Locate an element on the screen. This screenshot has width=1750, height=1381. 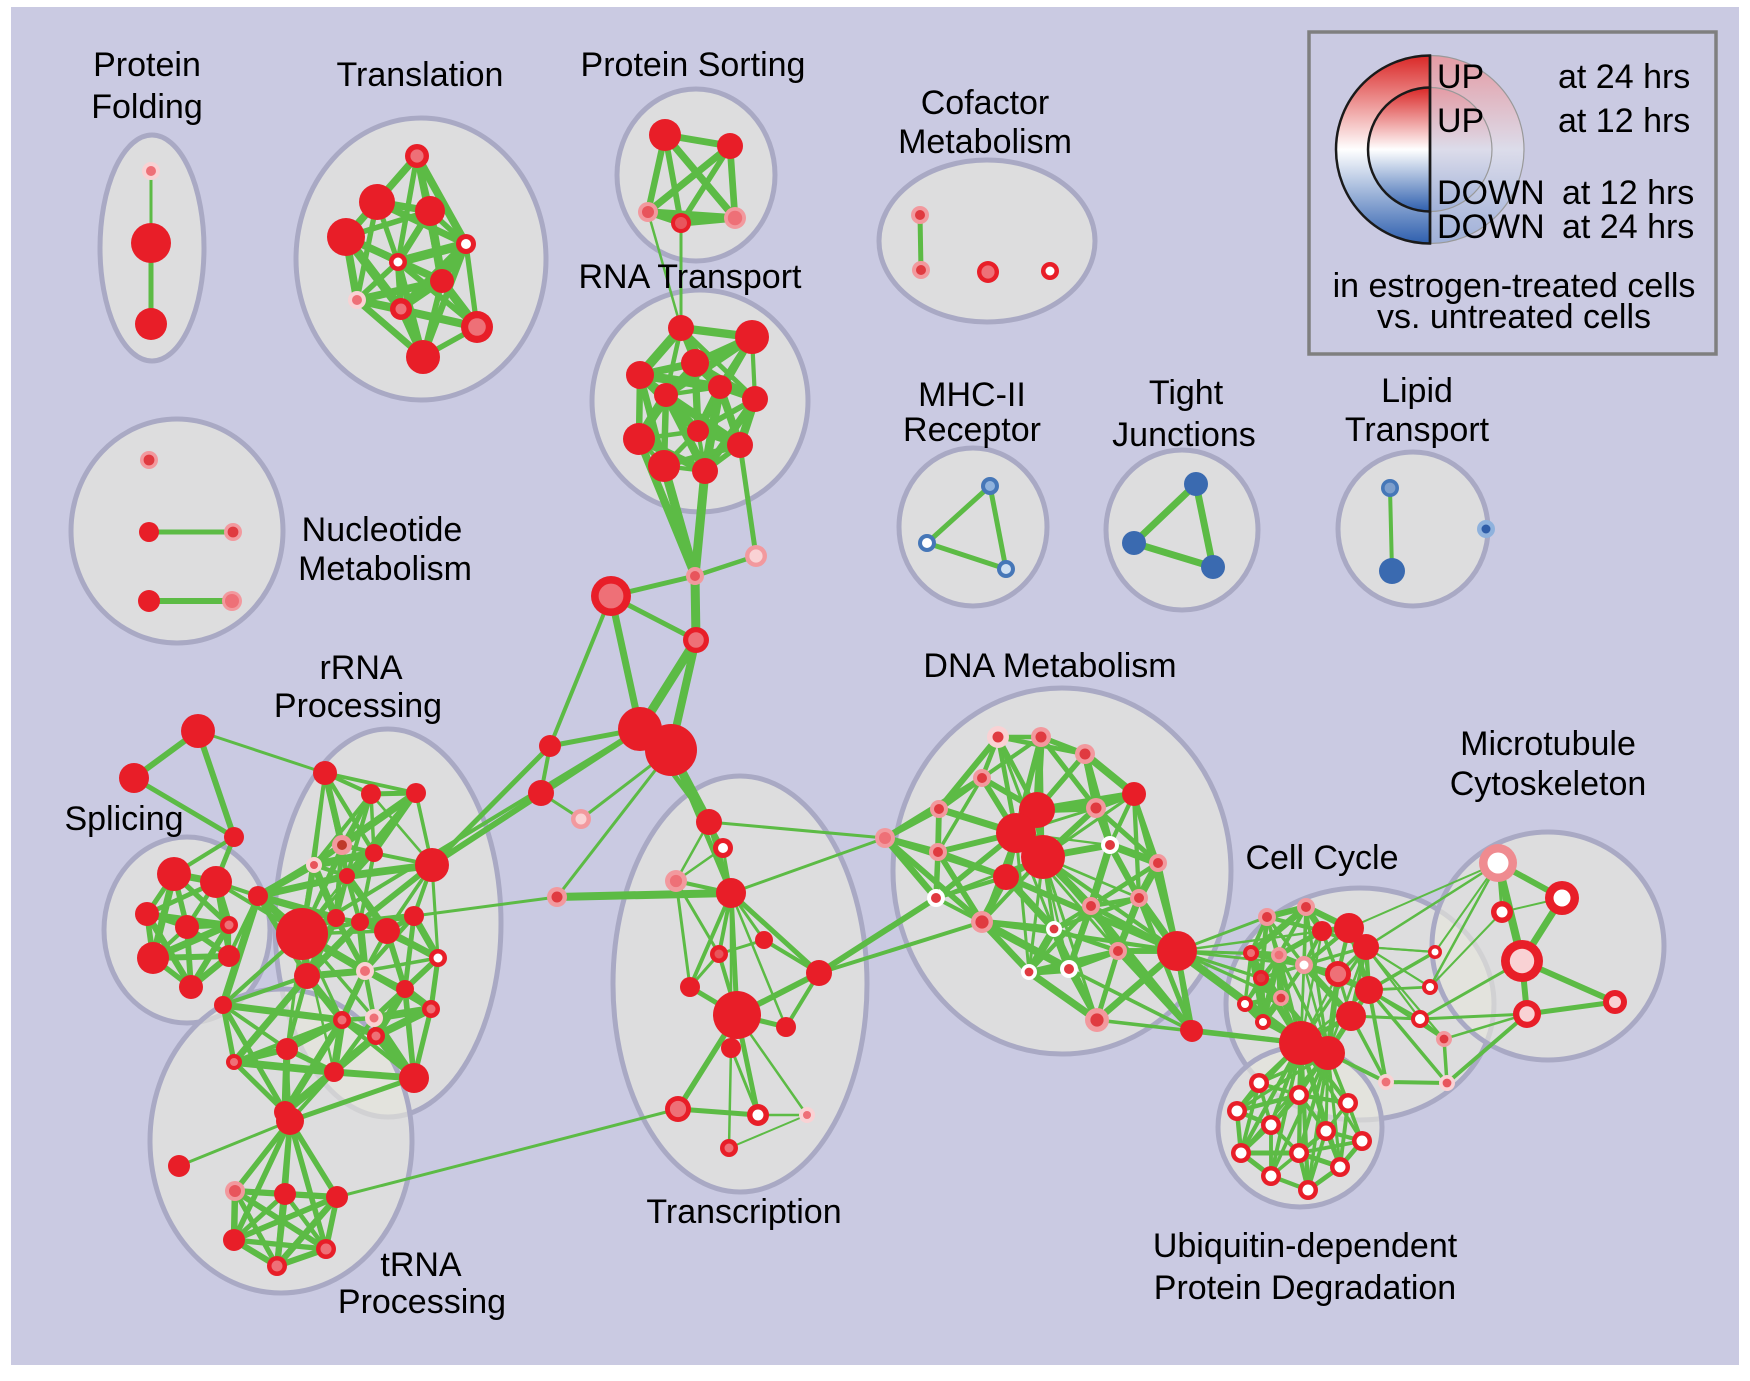
svg-text: vs. untreated cells is located at coordinates (1514, 317).